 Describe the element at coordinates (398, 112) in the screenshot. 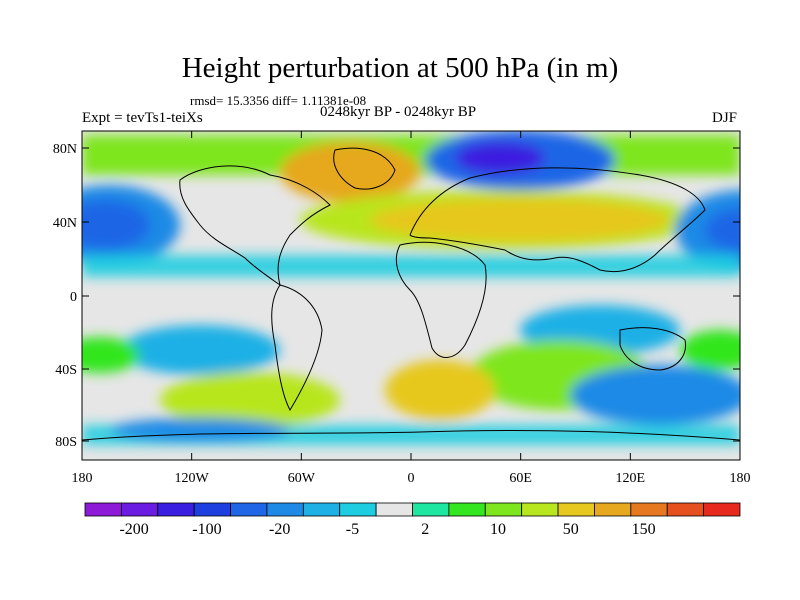

I see `period-label: 0248kyr BP - 0248kyr BP` at that location.